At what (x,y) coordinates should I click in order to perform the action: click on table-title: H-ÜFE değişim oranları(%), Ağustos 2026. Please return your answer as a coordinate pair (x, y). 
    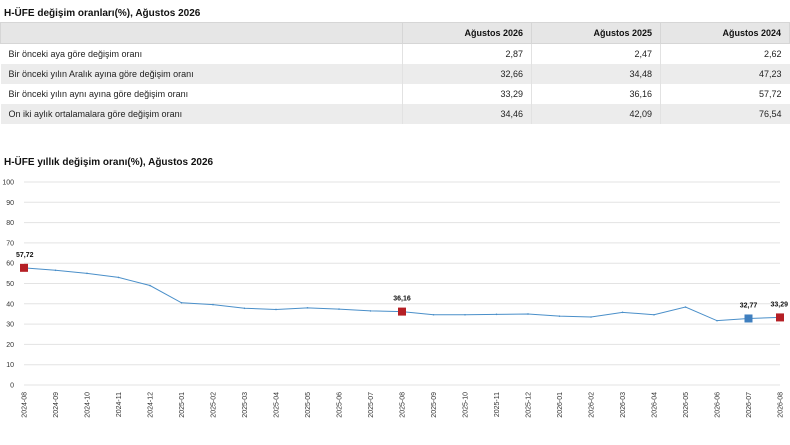
    Looking at the image, I should click on (102, 13).